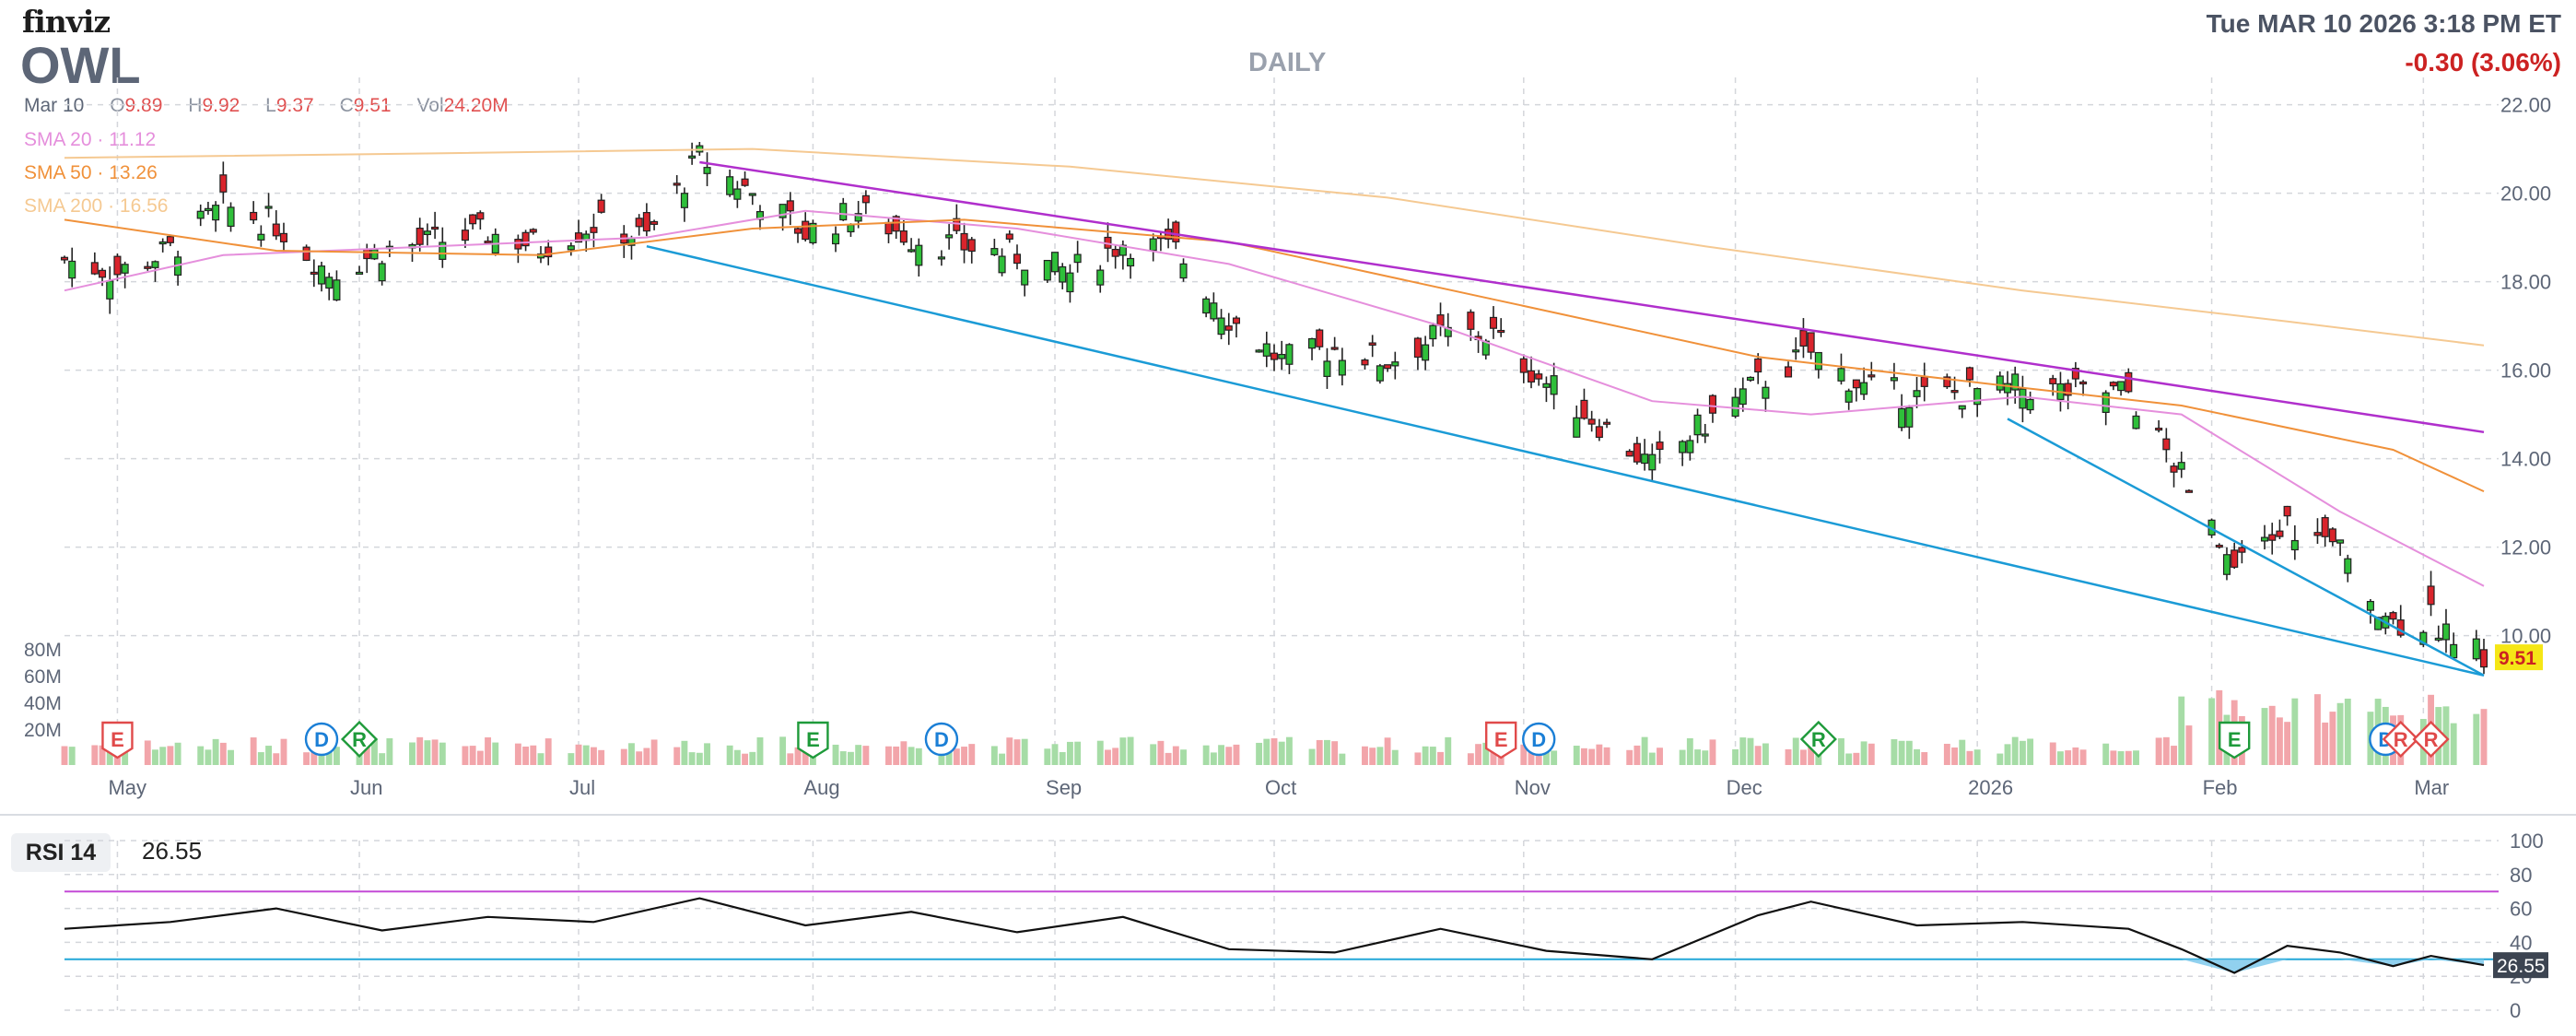 This screenshot has width=2576, height=1036. I want to click on sma20-legend: SMA 20 · 11.12, so click(90, 139).